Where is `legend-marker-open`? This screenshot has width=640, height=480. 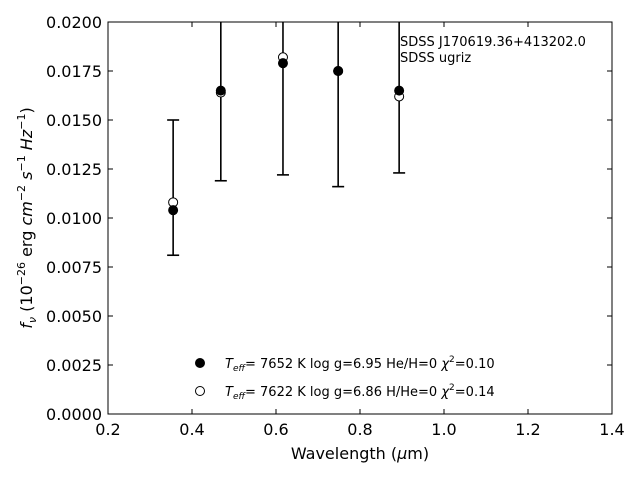 legend-marker-open is located at coordinates (200, 391).